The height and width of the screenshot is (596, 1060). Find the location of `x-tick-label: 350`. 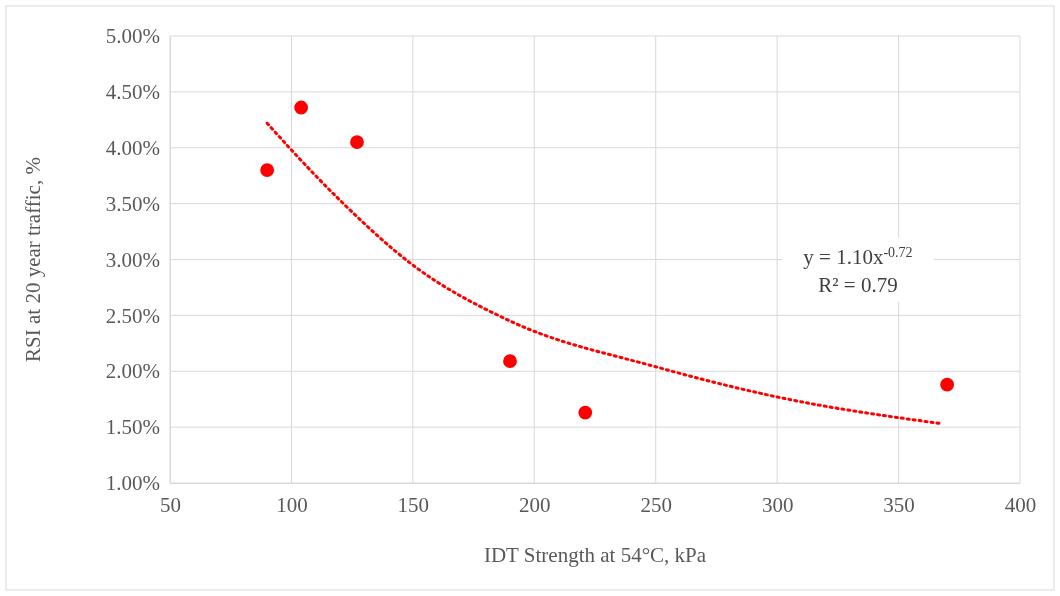

x-tick-label: 350 is located at coordinates (899, 504).